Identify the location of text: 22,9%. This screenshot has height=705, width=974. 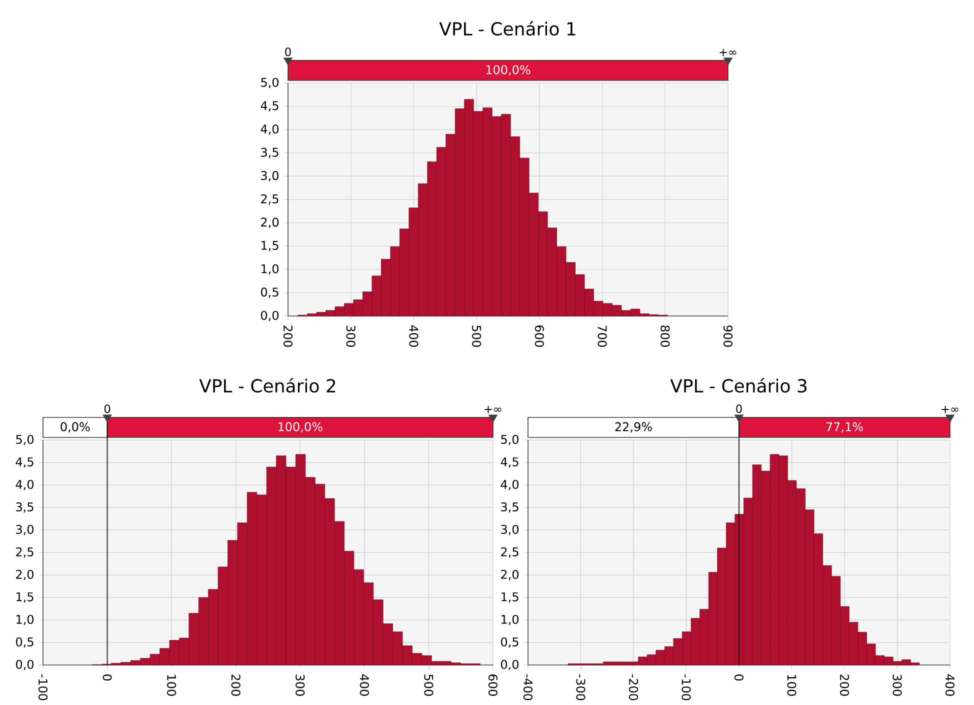
(633, 427).